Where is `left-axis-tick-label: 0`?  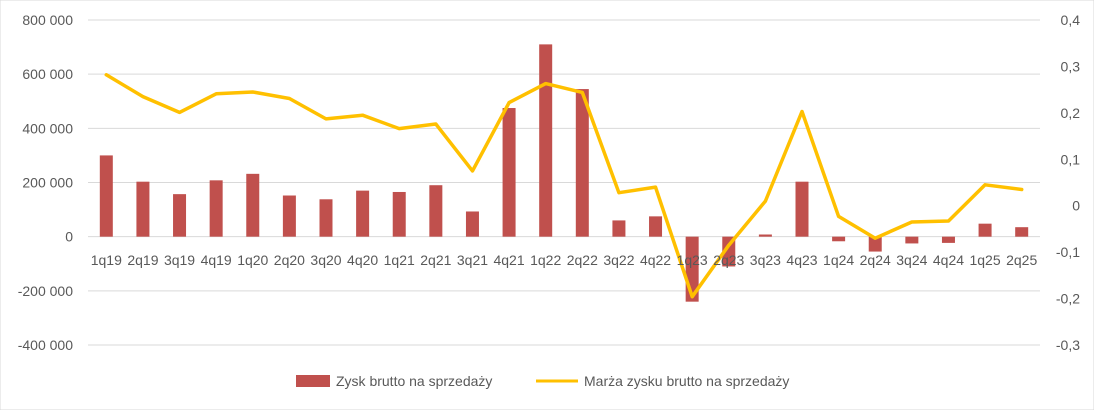 left-axis-tick-label: 0 is located at coordinates (69, 237).